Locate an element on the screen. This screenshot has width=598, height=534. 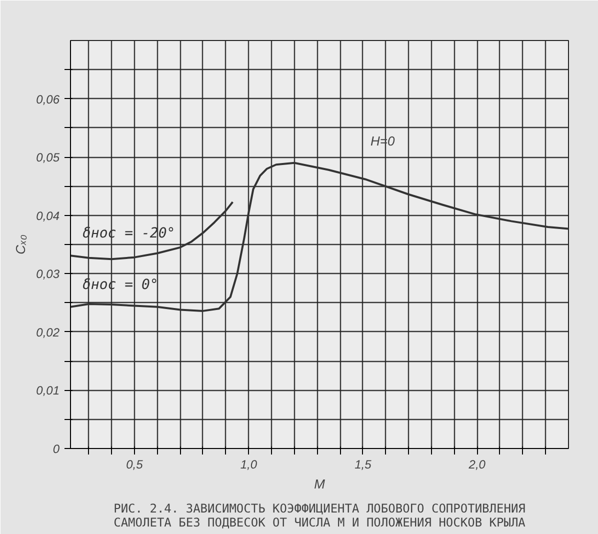
x-tick-label: 1,0 is located at coordinates (249, 465).